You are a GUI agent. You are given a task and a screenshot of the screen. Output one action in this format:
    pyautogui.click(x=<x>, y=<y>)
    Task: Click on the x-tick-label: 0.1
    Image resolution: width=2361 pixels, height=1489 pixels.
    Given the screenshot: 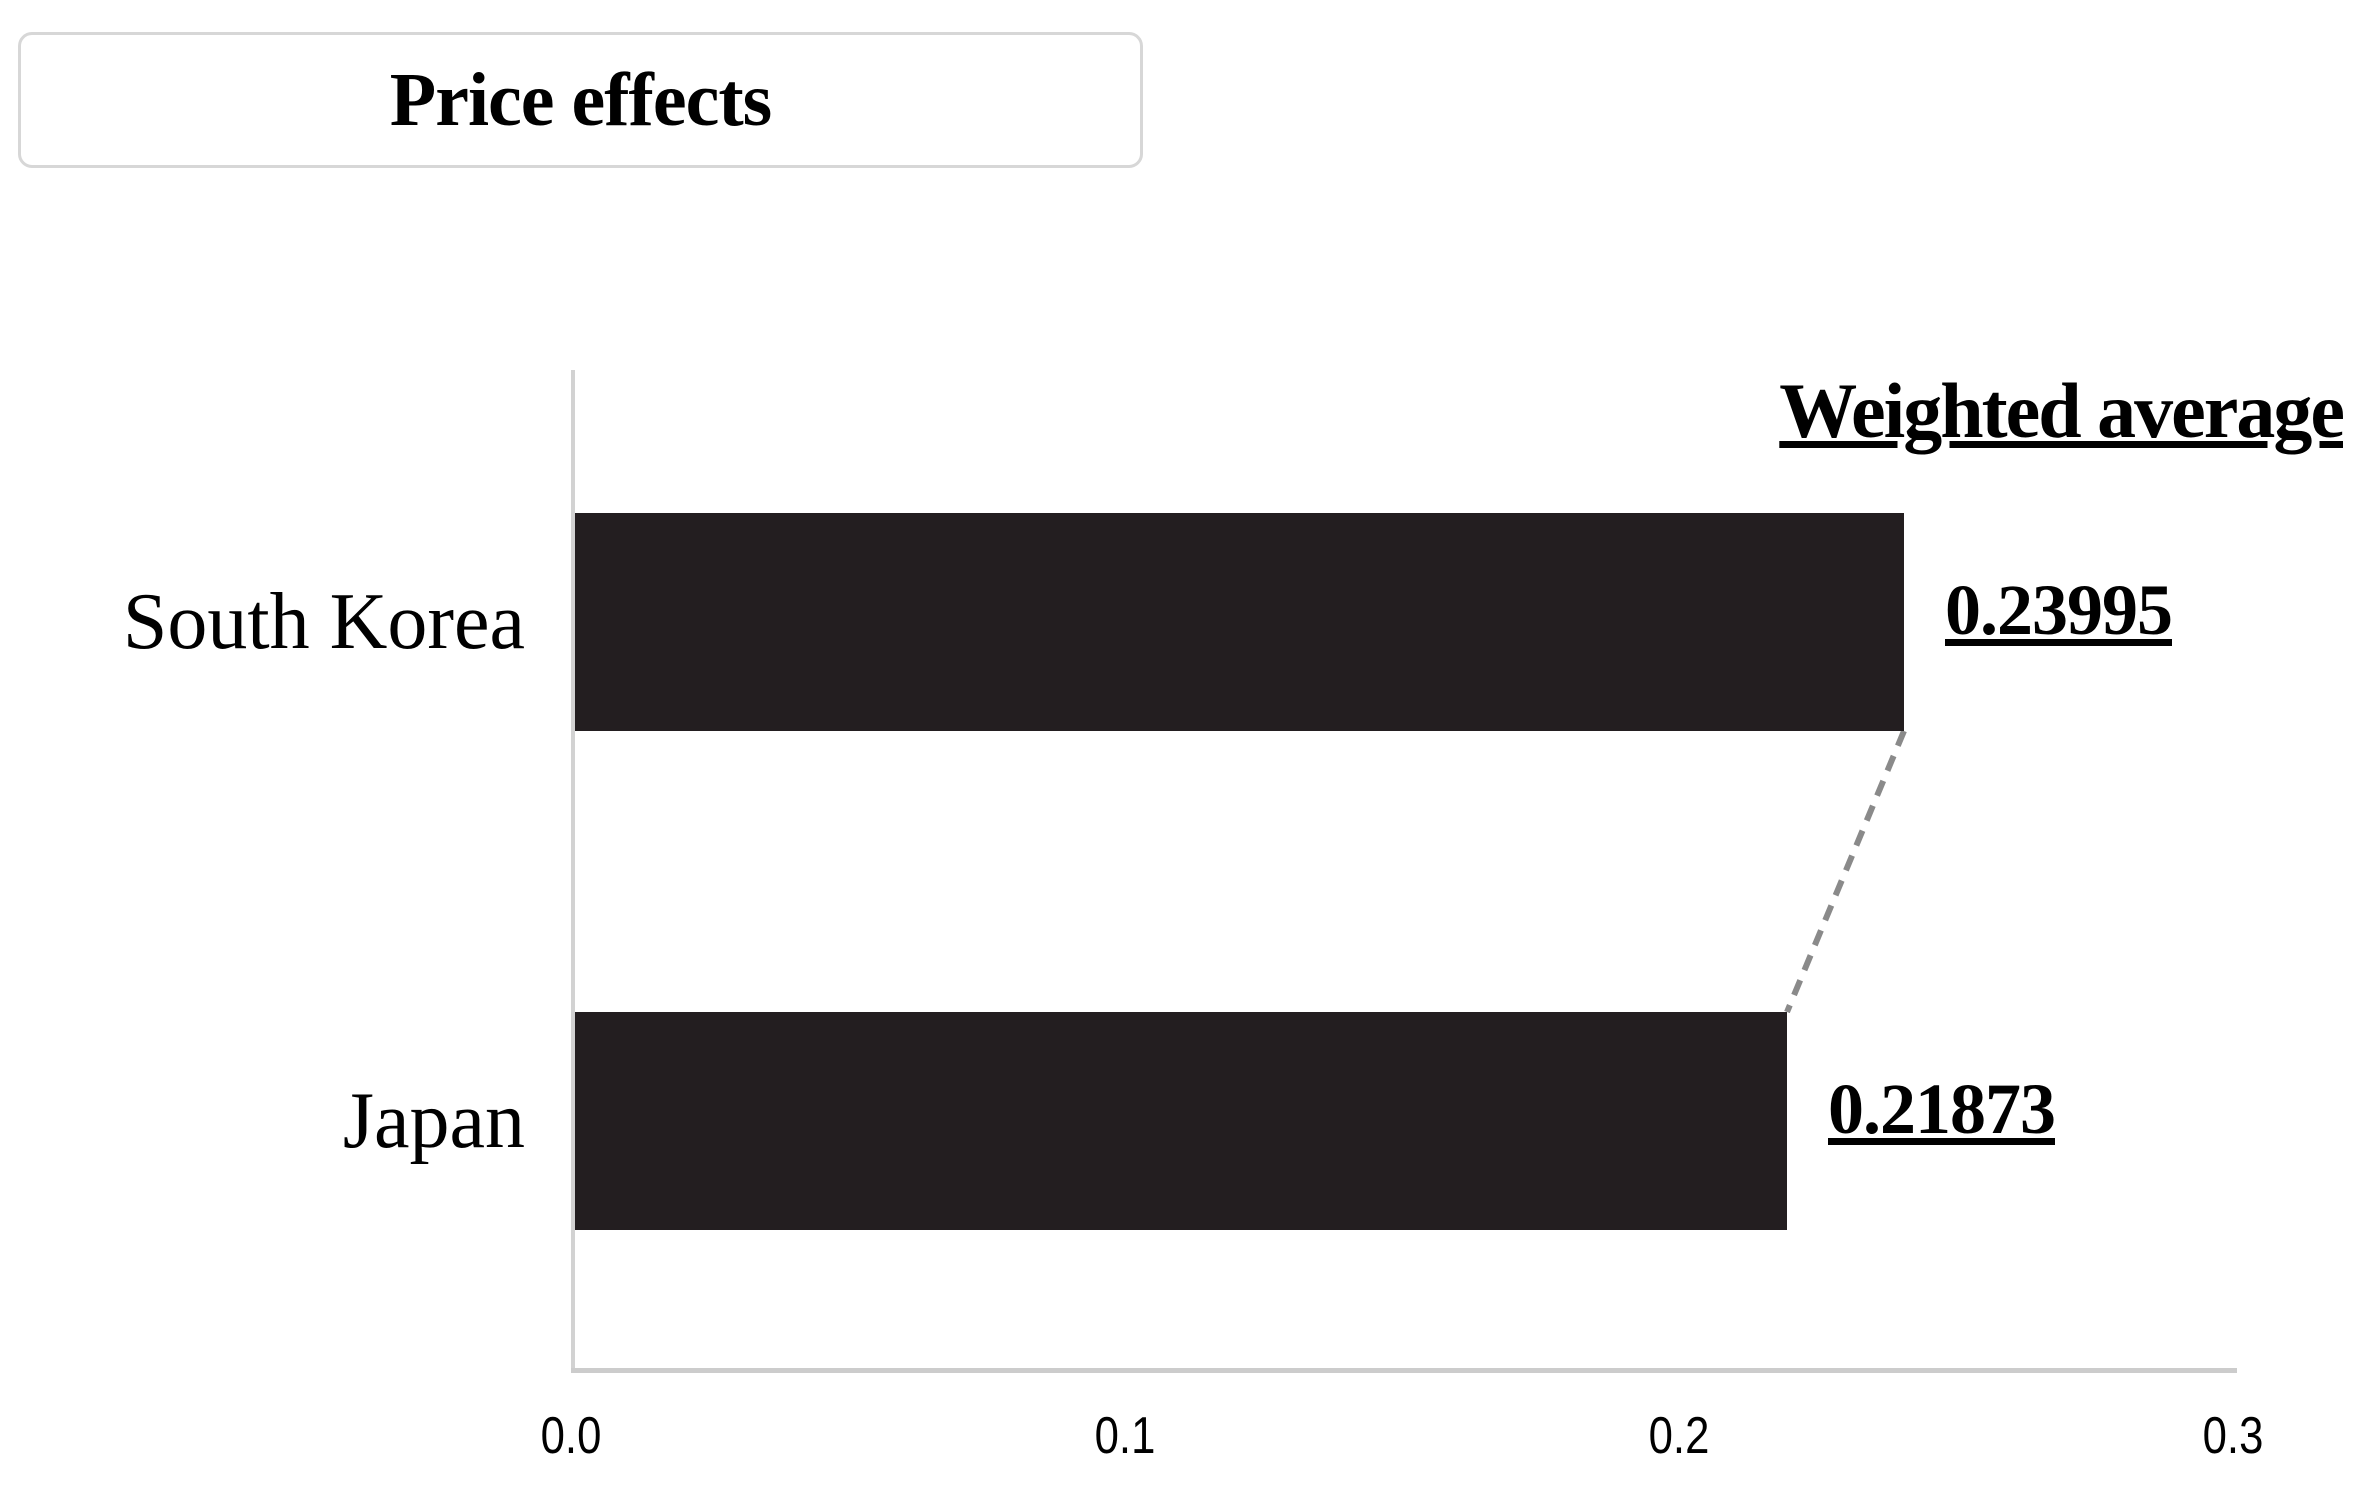 What is the action you would take?
    pyautogui.click(x=1125, y=1436)
    